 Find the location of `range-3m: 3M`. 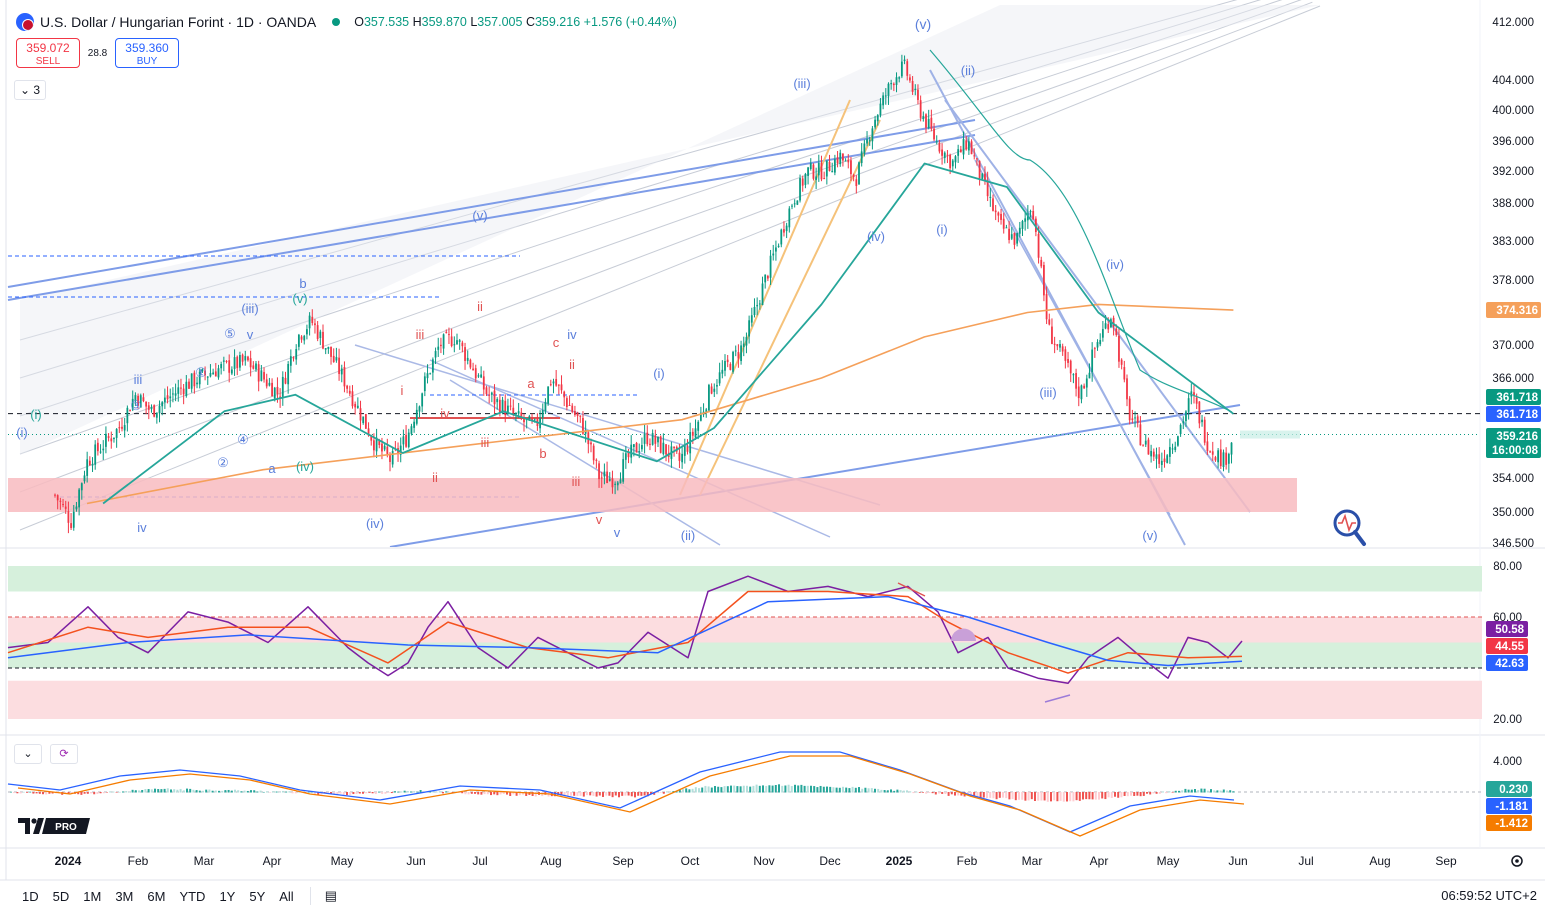

range-3m: 3M is located at coordinates (124, 896).